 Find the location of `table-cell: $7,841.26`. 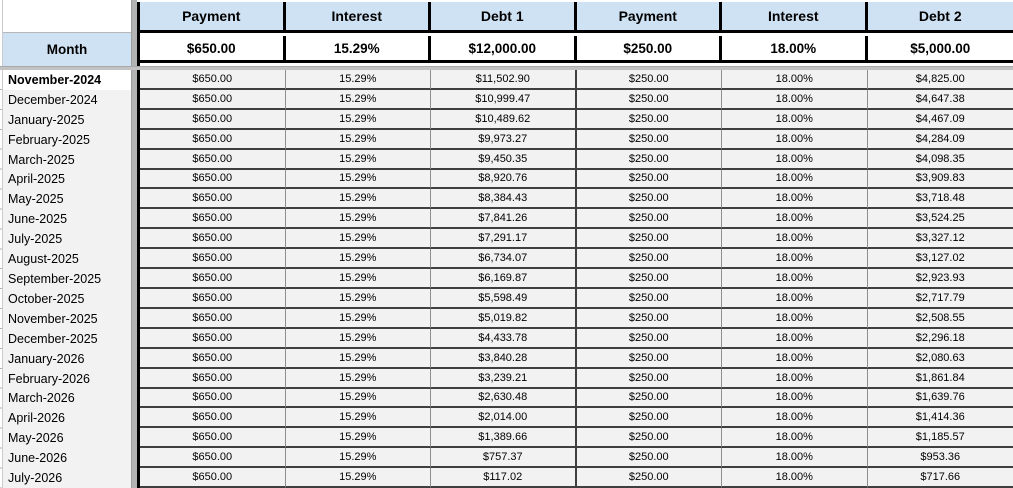

table-cell: $7,841.26 is located at coordinates (504, 219).